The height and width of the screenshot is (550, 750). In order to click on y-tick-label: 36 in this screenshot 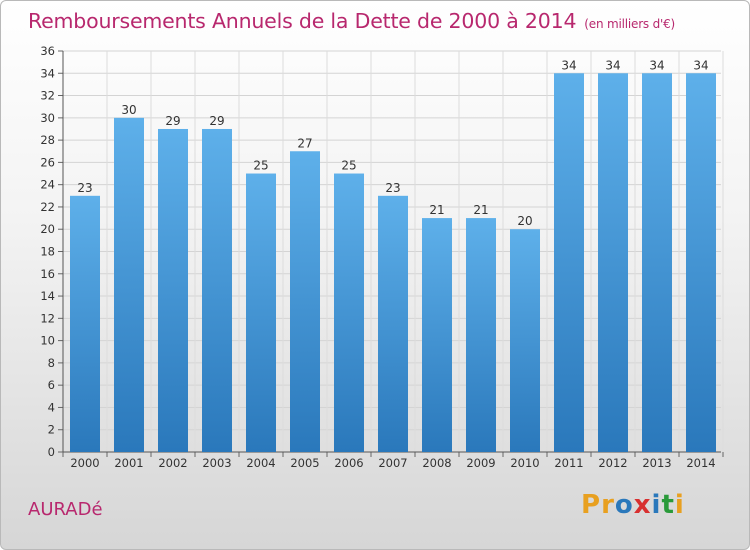, I will do `click(47, 51)`.